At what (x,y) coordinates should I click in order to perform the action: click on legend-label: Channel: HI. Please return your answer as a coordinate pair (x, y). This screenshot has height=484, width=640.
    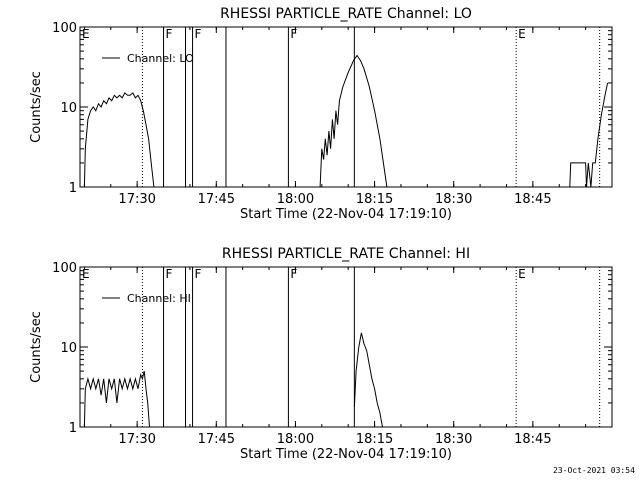
    Looking at the image, I should click on (159, 298).